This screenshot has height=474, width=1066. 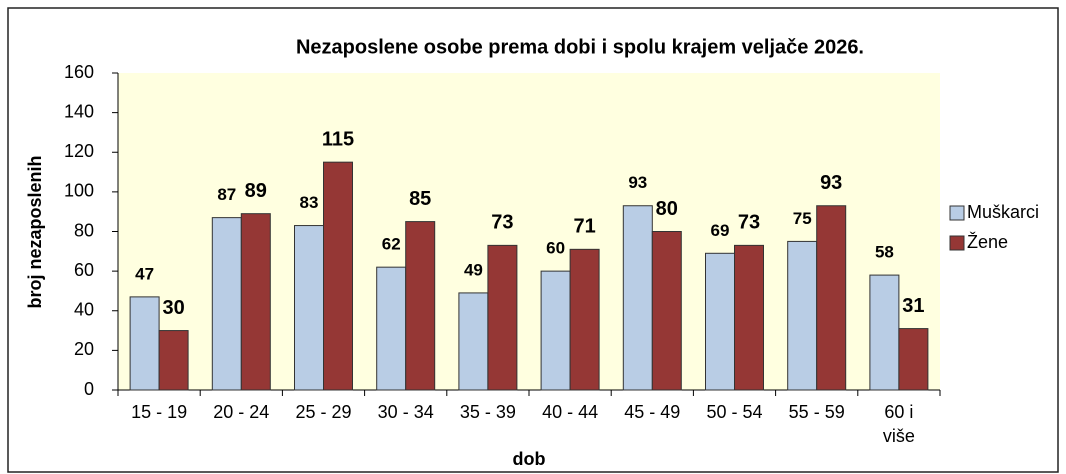 I want to click on y-tick-label: 160, so click(x=79, y=72).